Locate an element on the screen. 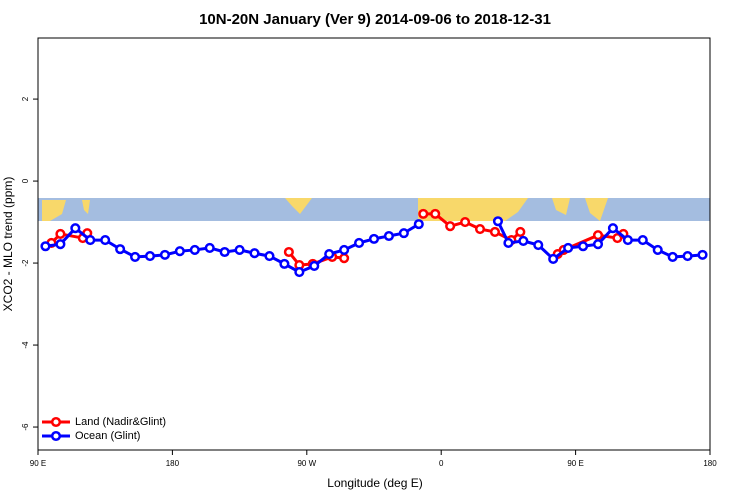  y-tick-label: 0 is located at coordinates (25, 180).